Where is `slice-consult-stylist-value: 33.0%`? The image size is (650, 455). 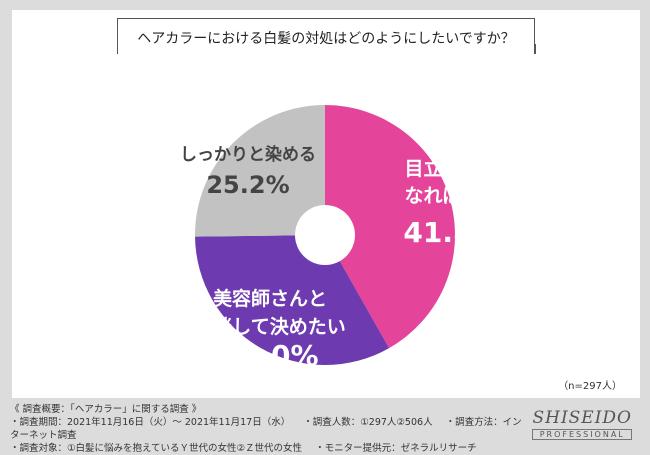
slice-consult-stylist-value: 33.0% is located at coordinates (269, 355).